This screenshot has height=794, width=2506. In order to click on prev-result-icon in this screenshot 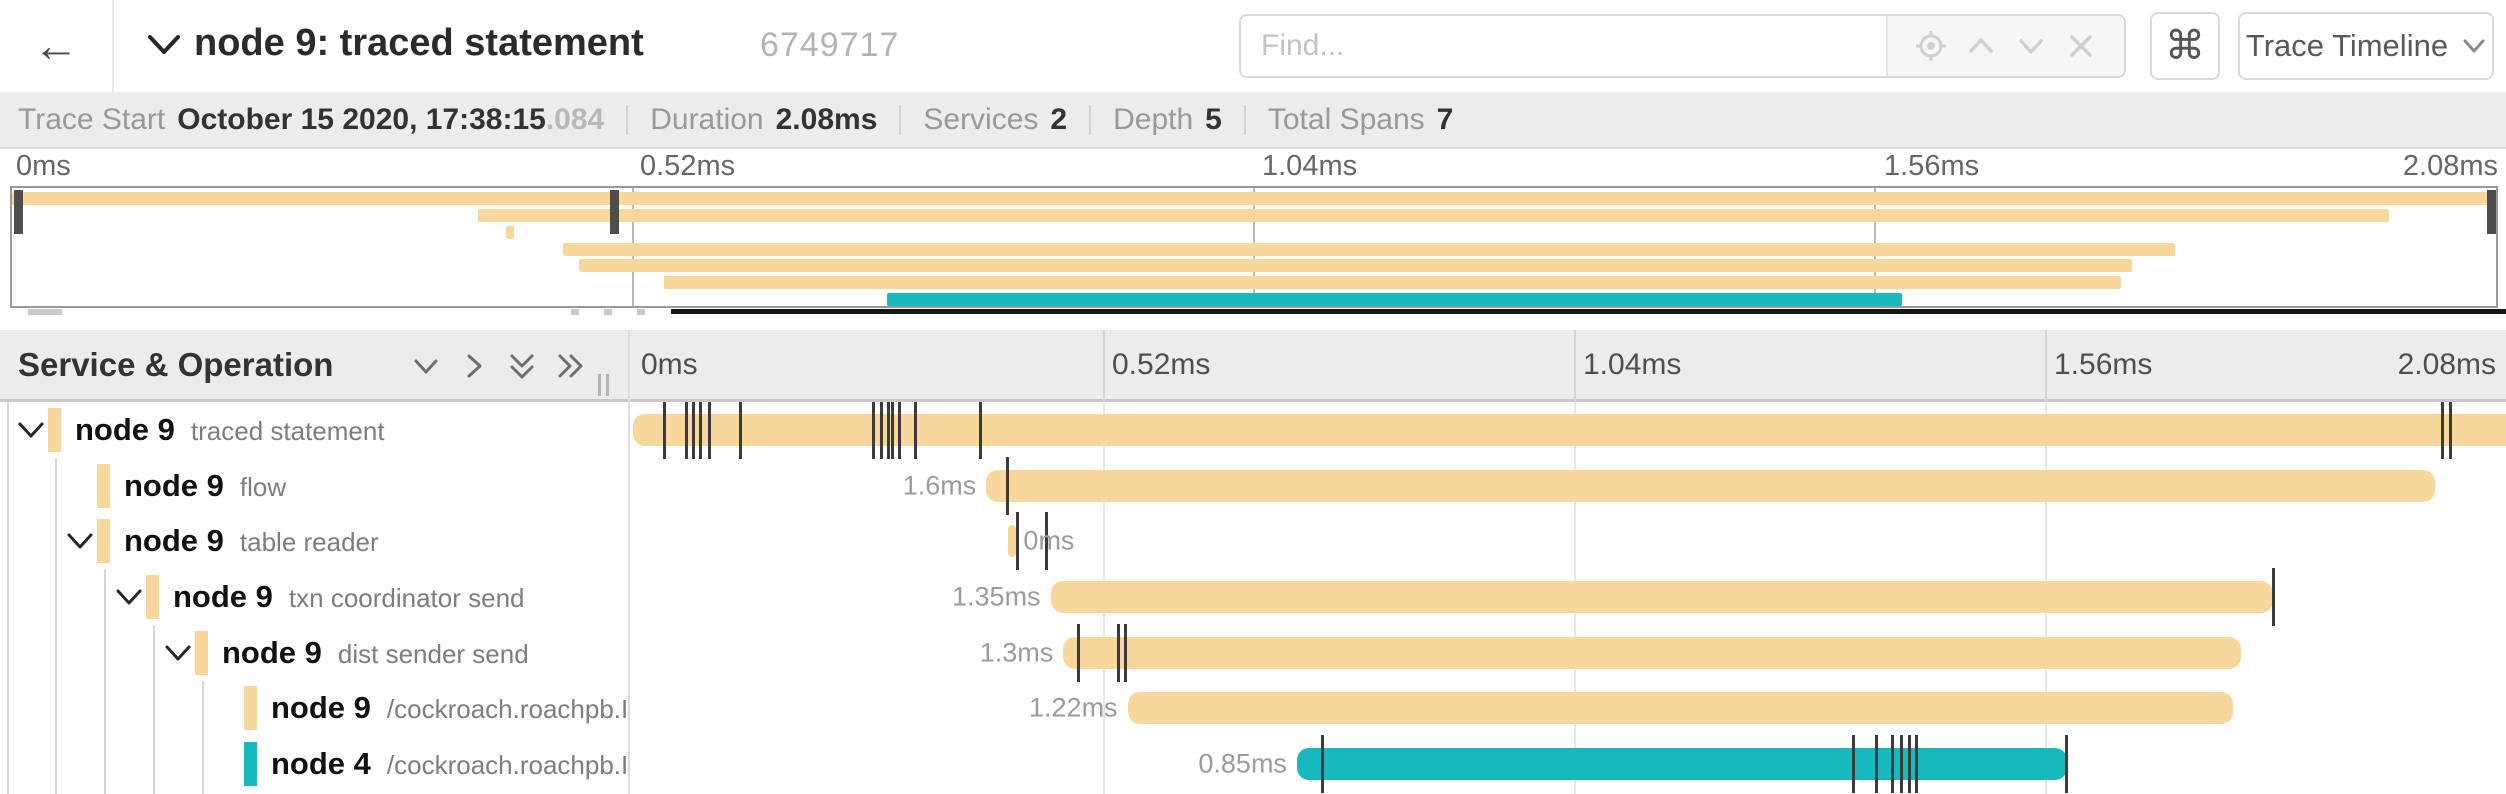, I will do `click(1981, 46)`.